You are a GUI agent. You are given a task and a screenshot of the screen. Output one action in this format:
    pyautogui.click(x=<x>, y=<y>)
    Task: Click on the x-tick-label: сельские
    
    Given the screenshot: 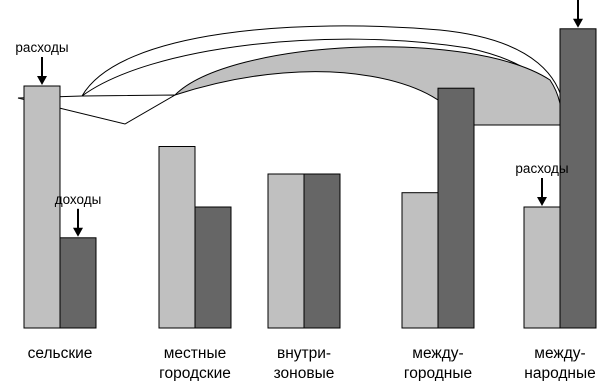 What is the action you would take?
    pyautogui.click(x=60, y=353)
    